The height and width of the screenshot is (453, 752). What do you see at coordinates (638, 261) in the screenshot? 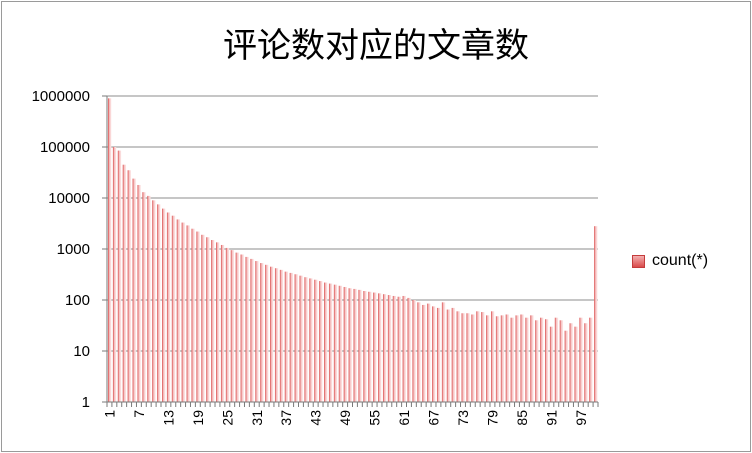
I see `legend-swatch` at bounding box center [638, 261].